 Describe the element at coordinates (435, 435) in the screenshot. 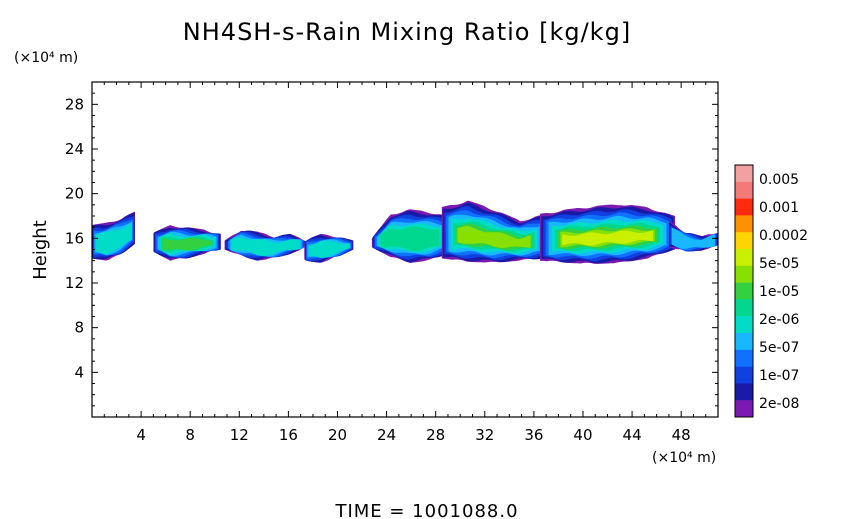

I see `x-tick-label: 28` at that location.